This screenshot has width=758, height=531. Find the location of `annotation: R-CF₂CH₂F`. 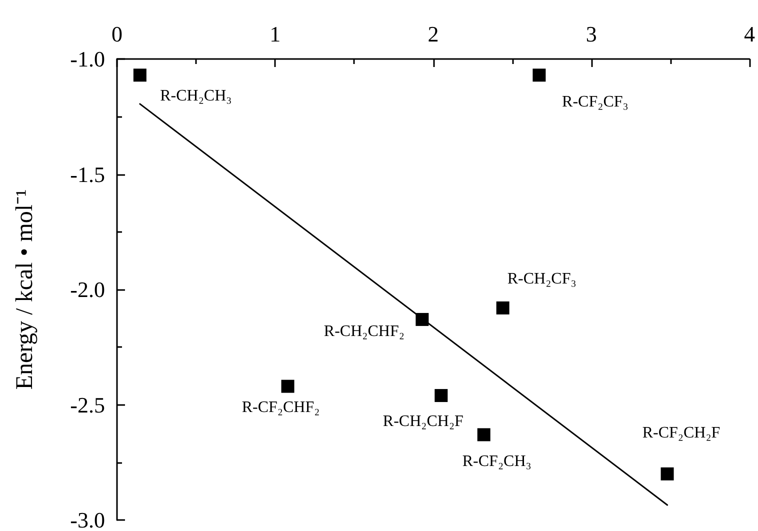

annotation: R-CF₂CH₂F is located at coordinates (681, 433).